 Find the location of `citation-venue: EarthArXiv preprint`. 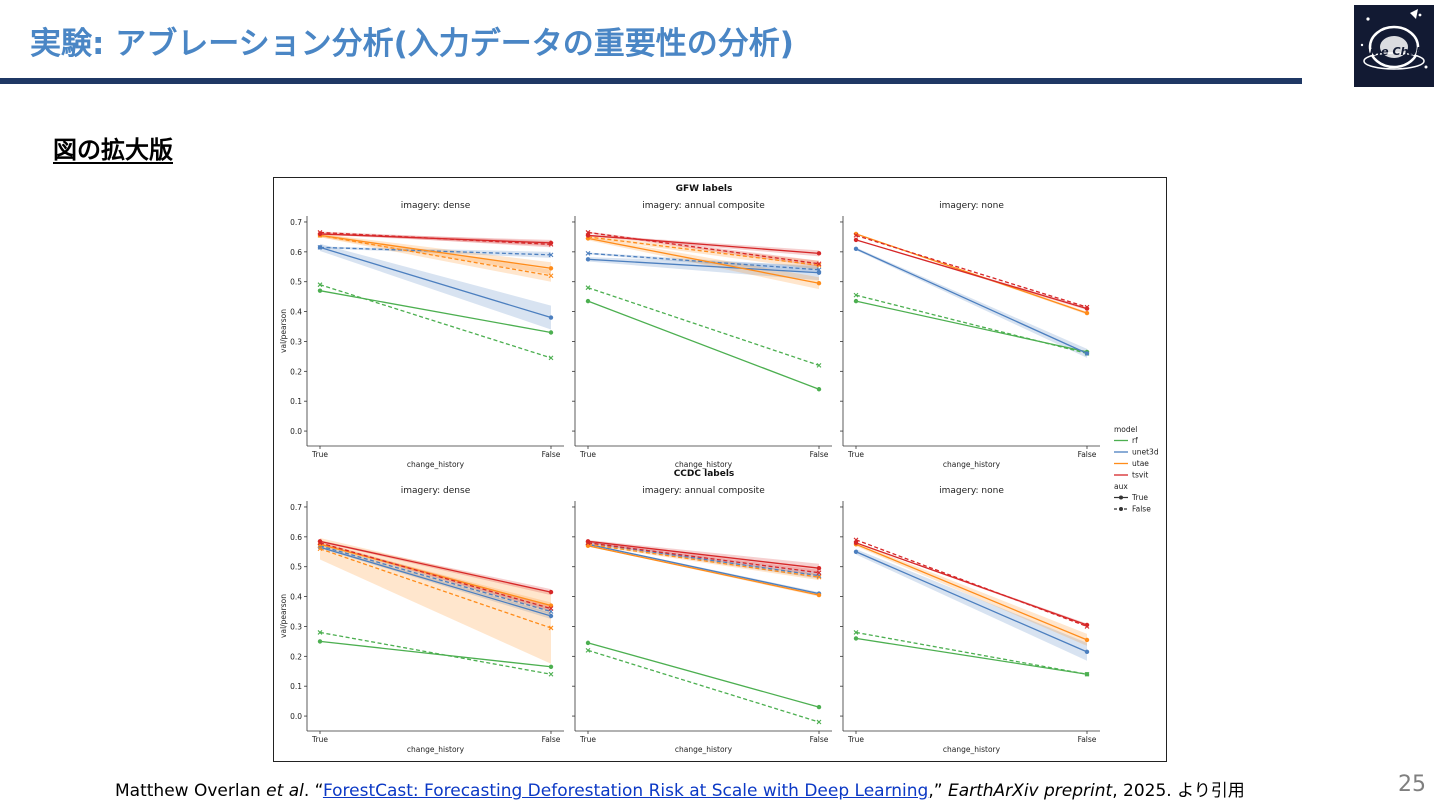

citation-venue: EarthArXiv preprint is located at coordinates (1030, 791).